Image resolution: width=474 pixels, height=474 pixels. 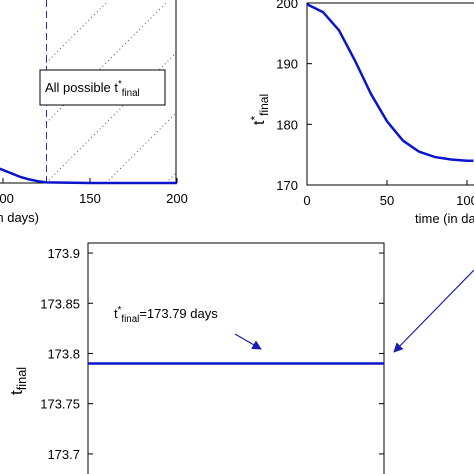 What do you see at coordinates (81, 87) in the screenshot?
I see `label-part: All possible t` at bounding box center [81, 87].